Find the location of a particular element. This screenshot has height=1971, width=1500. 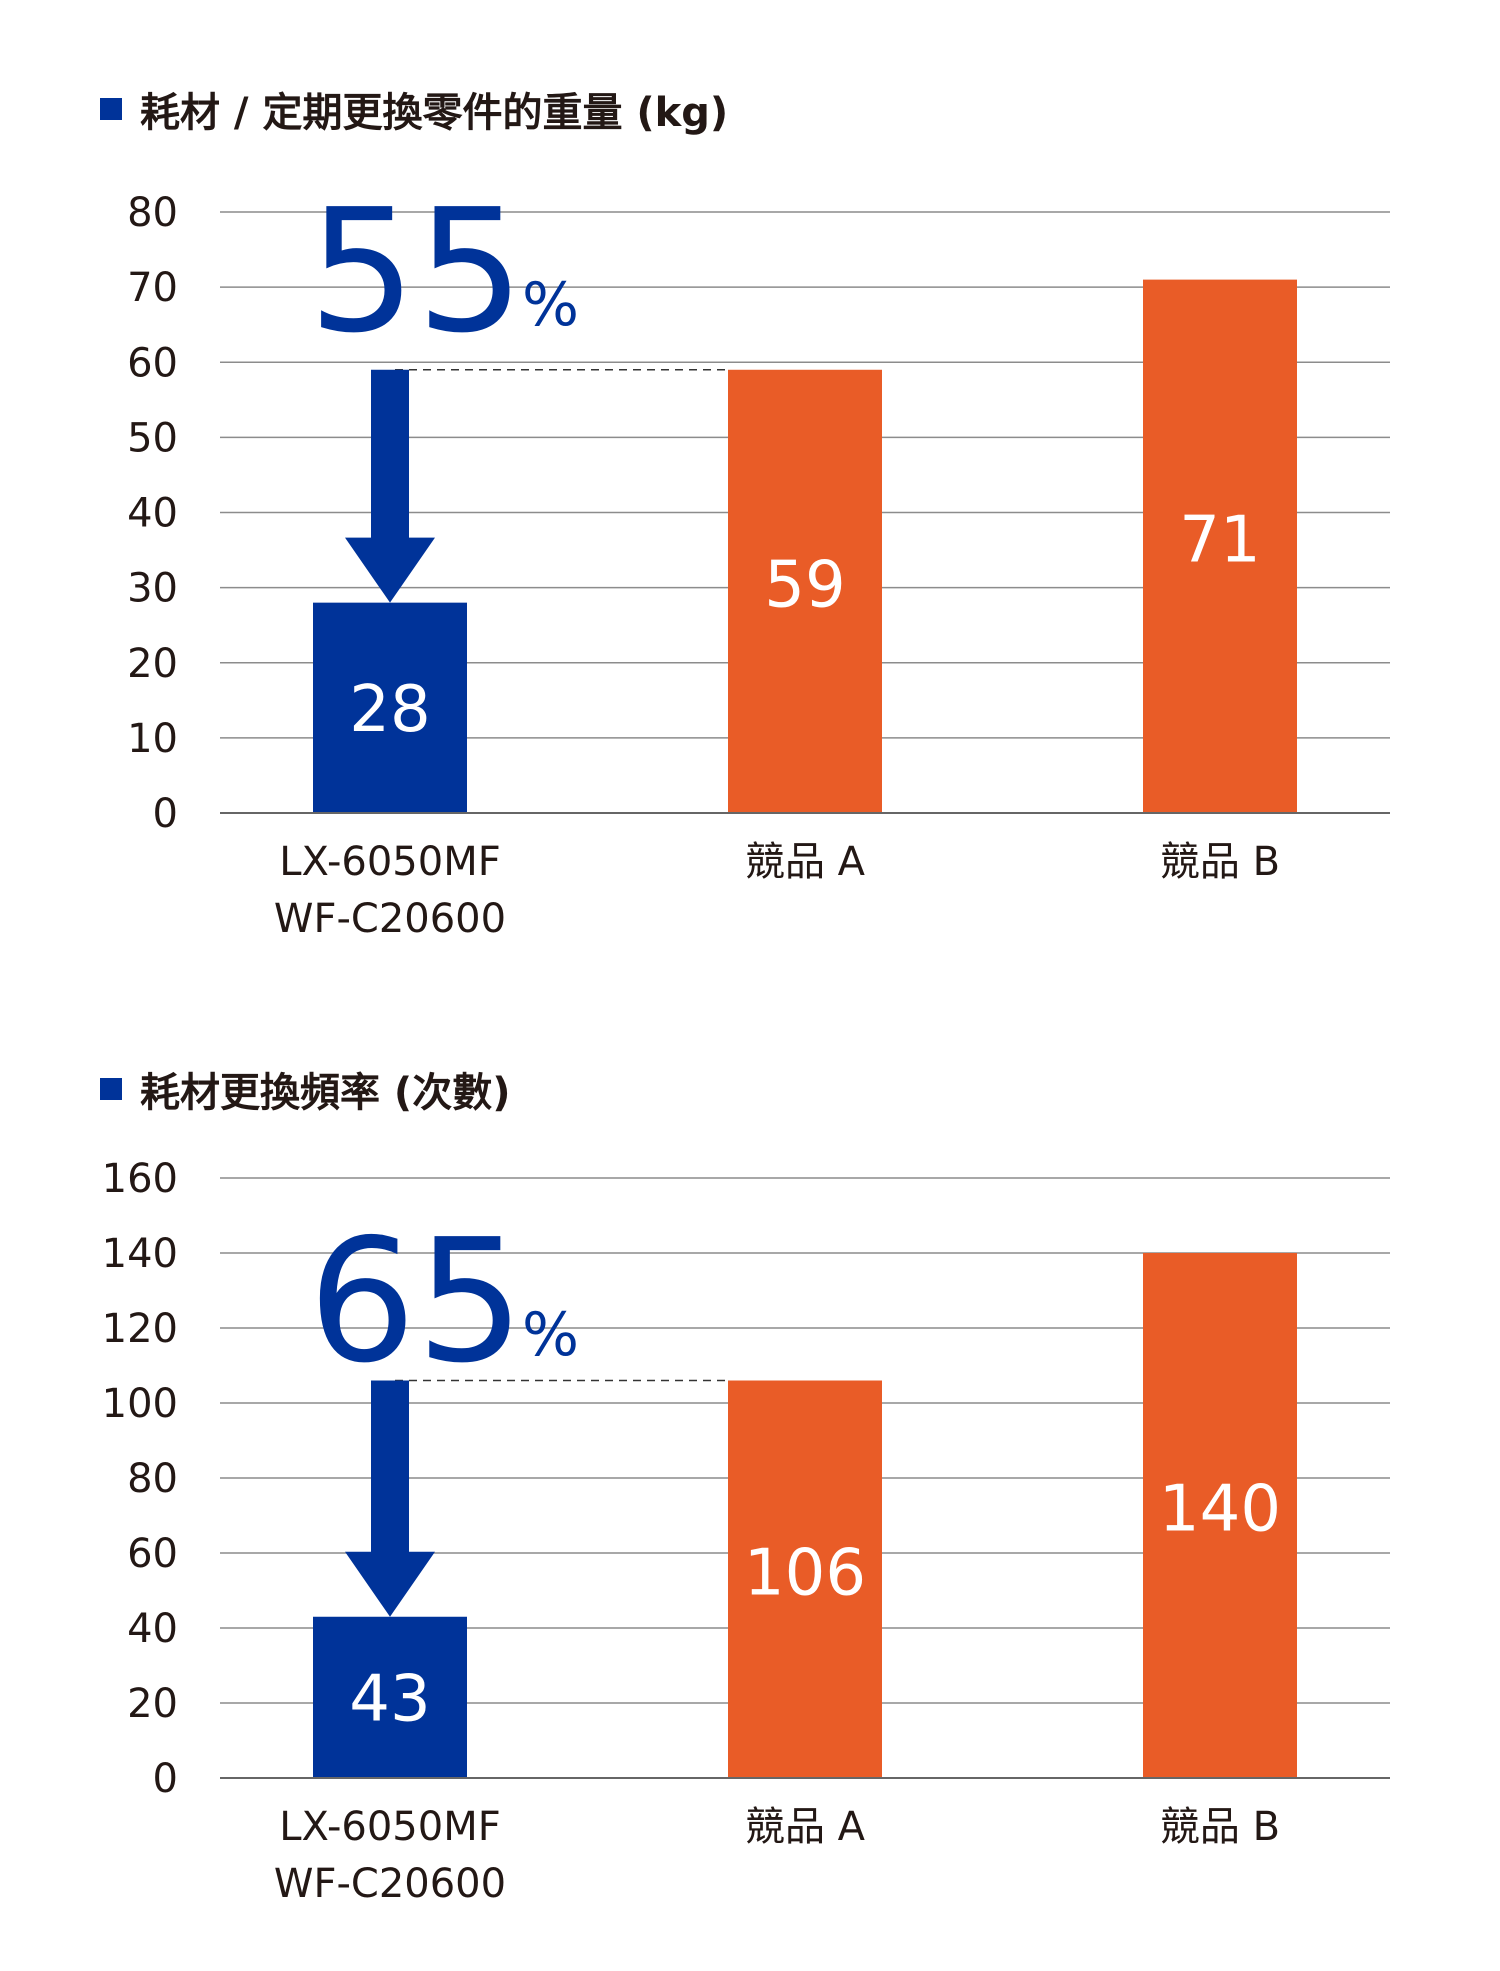

reduction-percentage-value: 65 is located at coordinates (416, 1302).